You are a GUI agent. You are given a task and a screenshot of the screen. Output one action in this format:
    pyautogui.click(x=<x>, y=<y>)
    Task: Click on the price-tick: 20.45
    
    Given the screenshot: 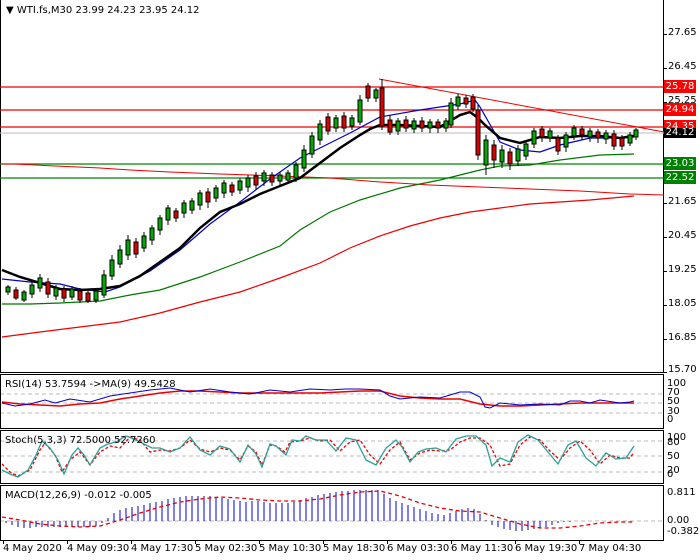 What is the action you would take?
    pyautogui.click(x=682, y=235)
    